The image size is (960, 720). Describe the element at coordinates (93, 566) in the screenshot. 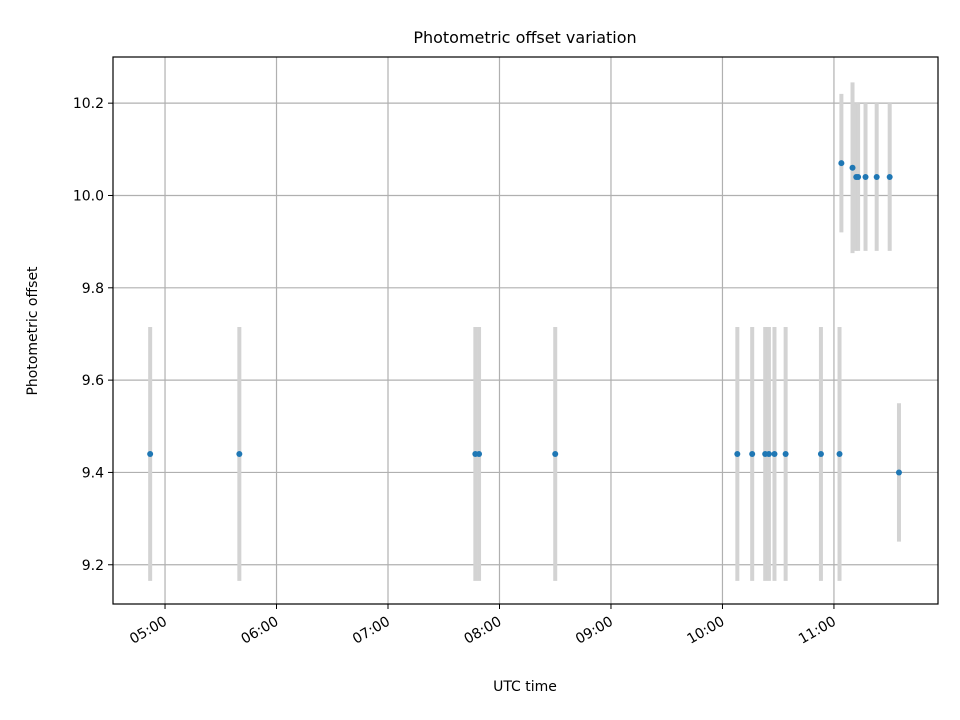

I see `y-tick-label: 9.2` at that location.